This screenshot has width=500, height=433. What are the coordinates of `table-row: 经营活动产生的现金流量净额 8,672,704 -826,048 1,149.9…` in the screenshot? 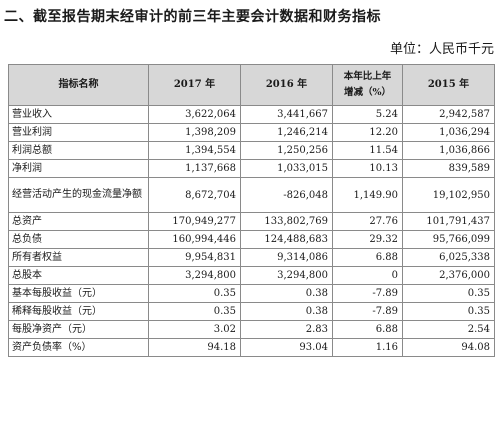 It's located at (251, 195).